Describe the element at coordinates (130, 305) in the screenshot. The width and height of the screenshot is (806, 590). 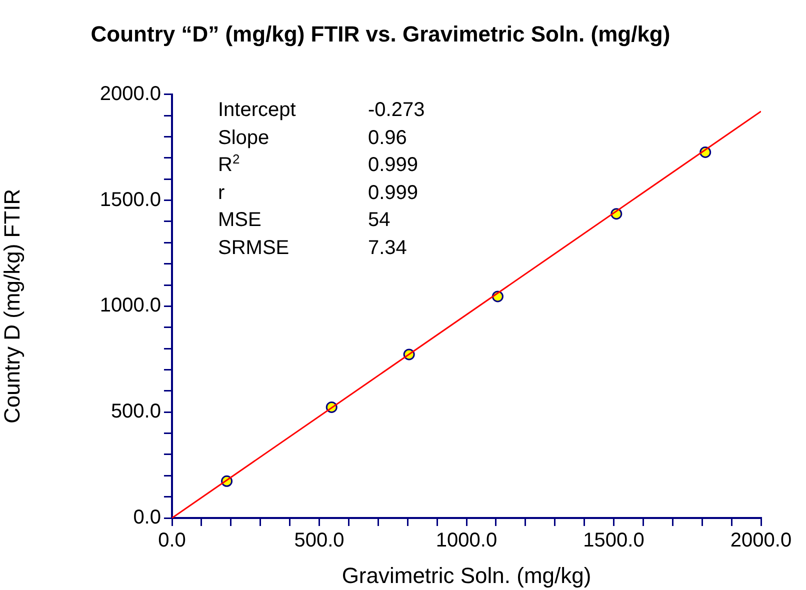
I see `y-tick-label: 1000.0` at that location.